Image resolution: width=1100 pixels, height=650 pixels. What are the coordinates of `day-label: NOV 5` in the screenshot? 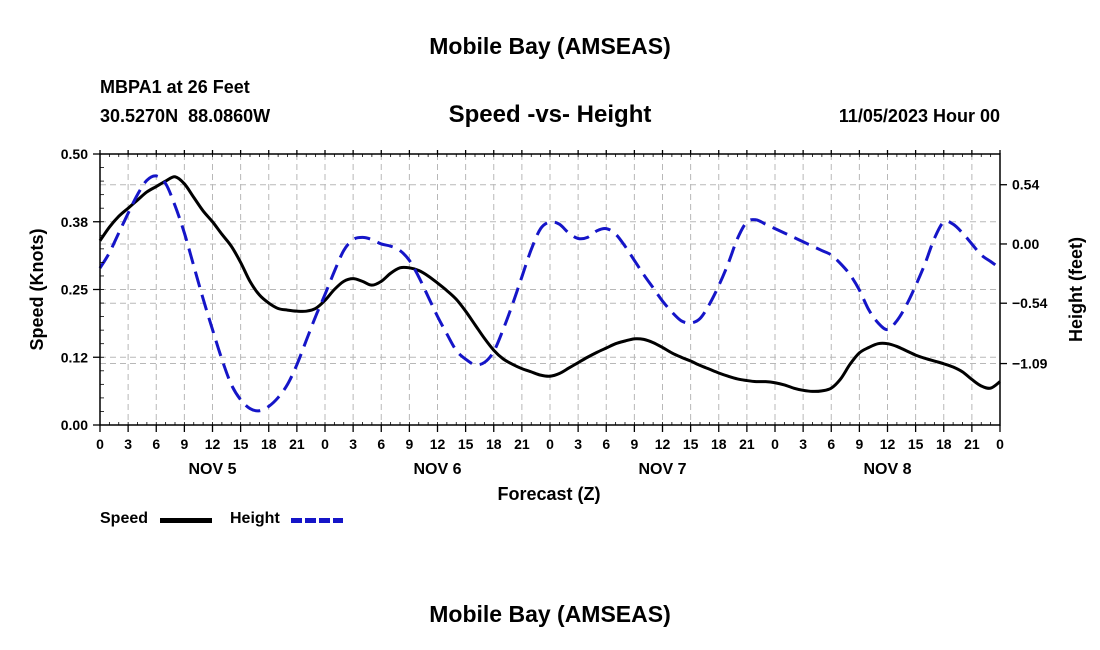 It's located at (212, 469).